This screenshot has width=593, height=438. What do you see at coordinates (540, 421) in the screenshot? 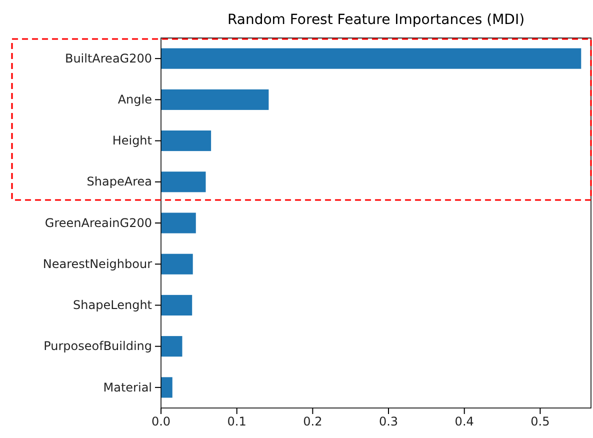
I see `x-tick-label: 0.5` at bounding box center [540, 421].